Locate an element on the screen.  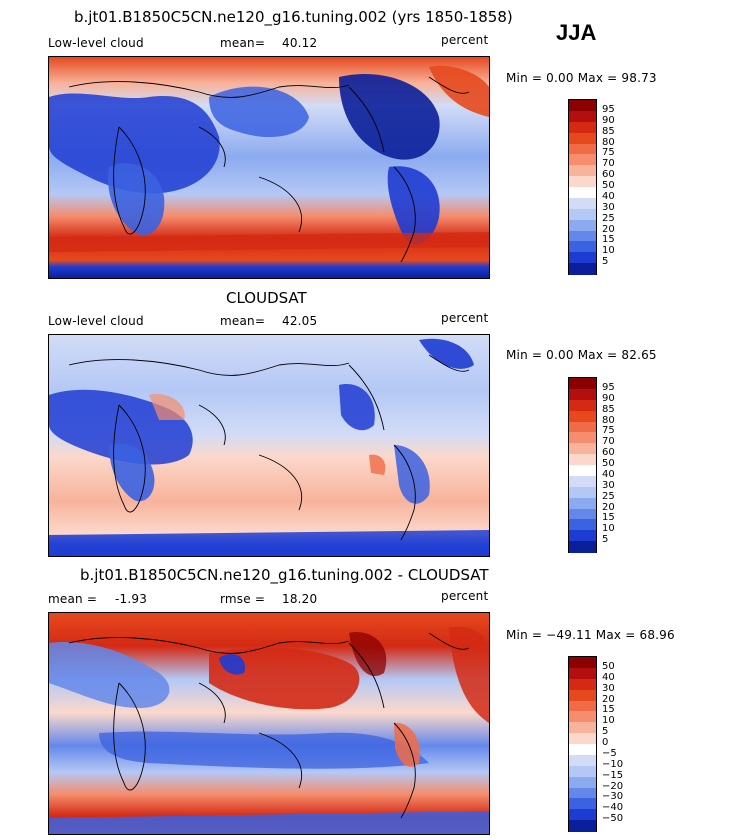
panel-minmax-obs: Min = 0.00 Max = 82.65 is located at coordinates (581, 355).